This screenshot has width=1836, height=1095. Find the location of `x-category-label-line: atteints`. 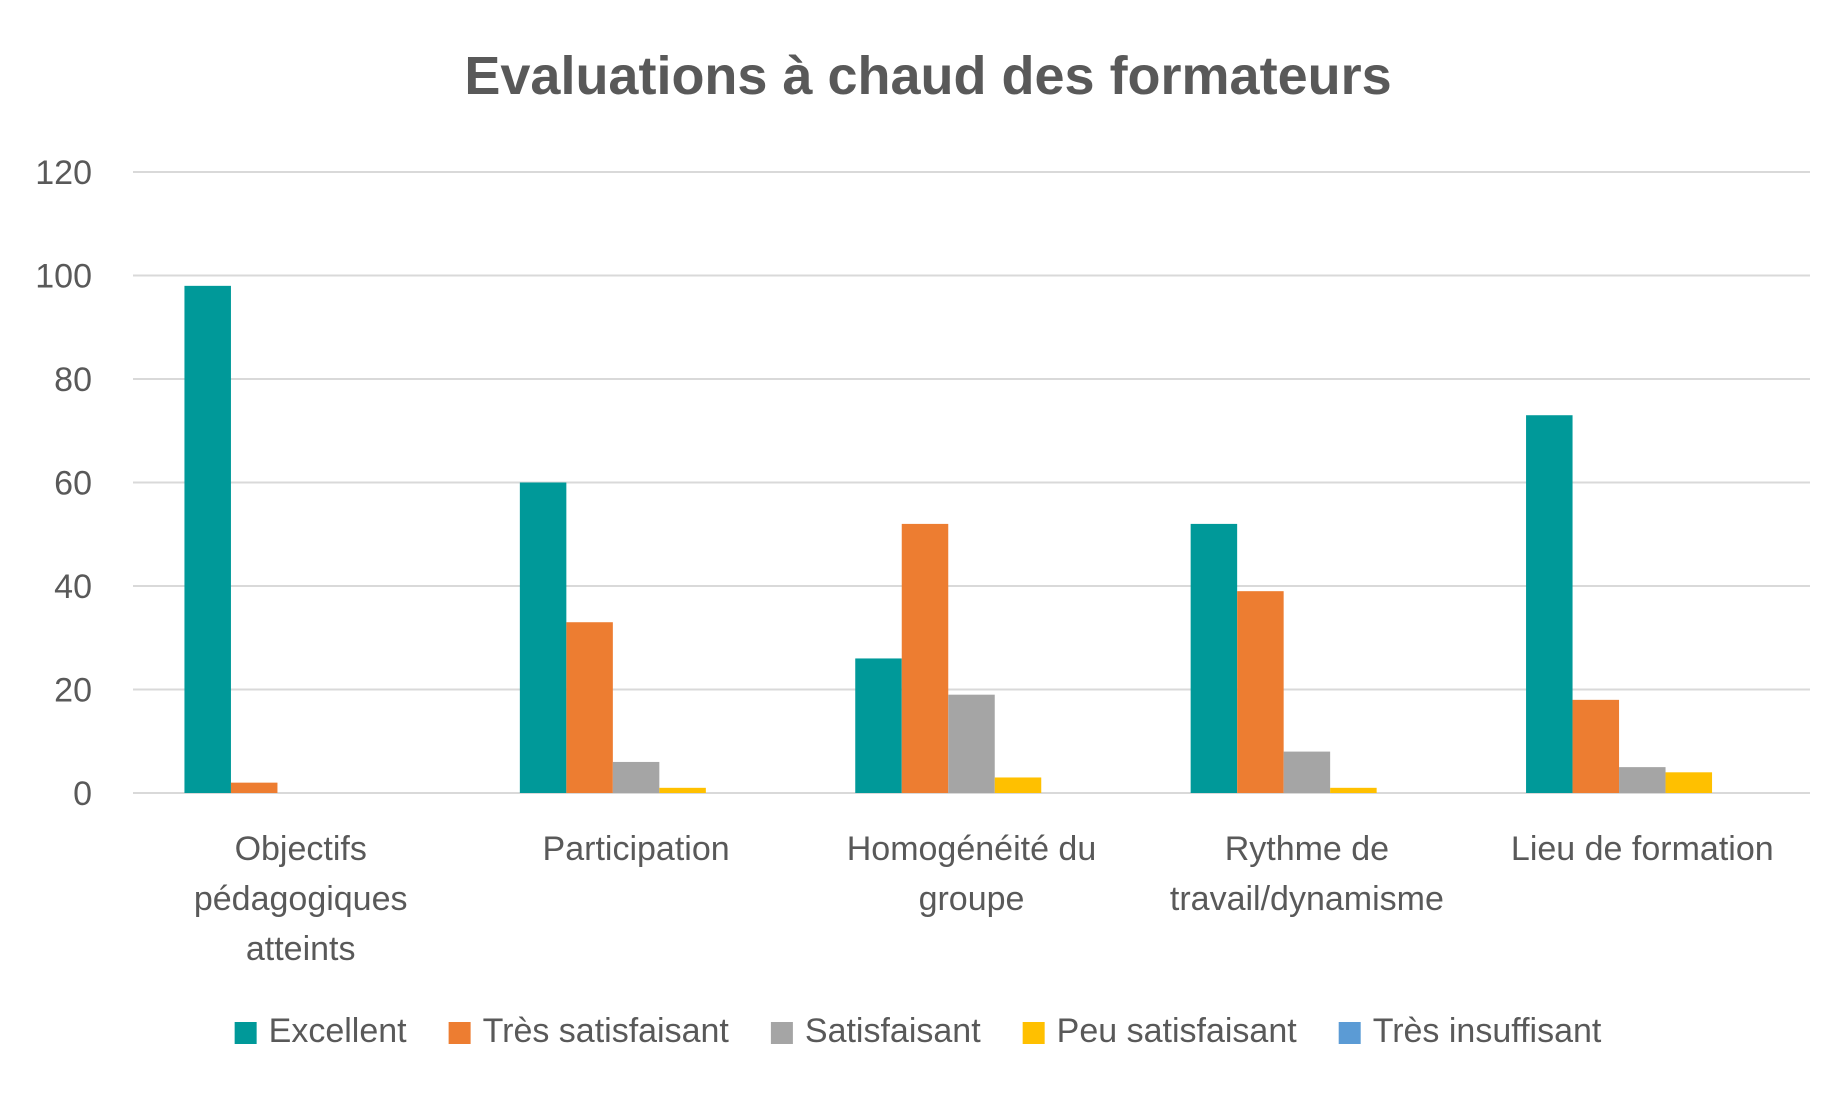

x-category-label-line: atteints is located at coordinates (301, 949).